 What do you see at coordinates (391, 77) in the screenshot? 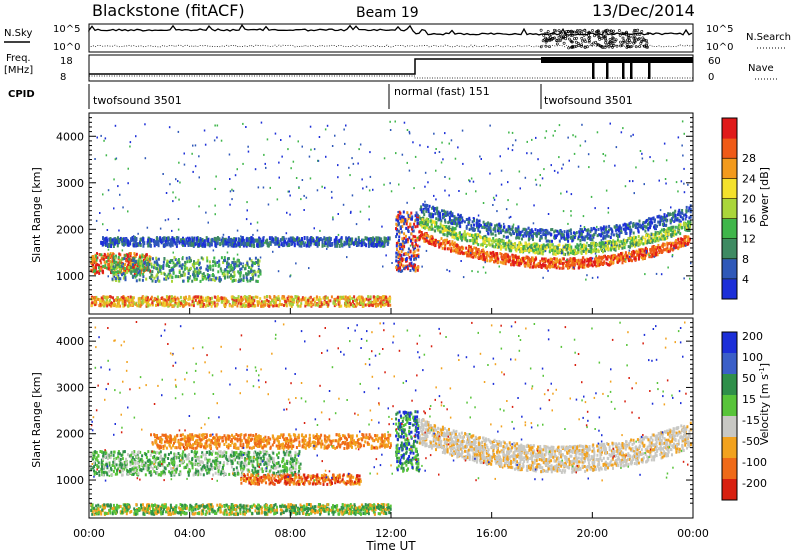
I see `nave-line` at bounding box center [391, 77].